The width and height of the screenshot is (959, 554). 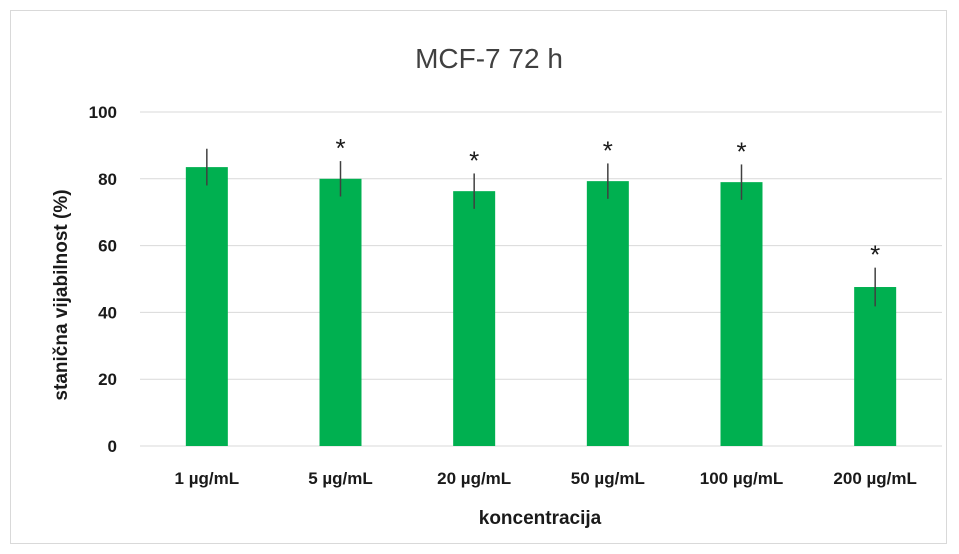 What do you see at coordinates (608, 478) in the screenshot?
I see `x-tick-label: 50 µg/mL` at bounding box center [608, 478].